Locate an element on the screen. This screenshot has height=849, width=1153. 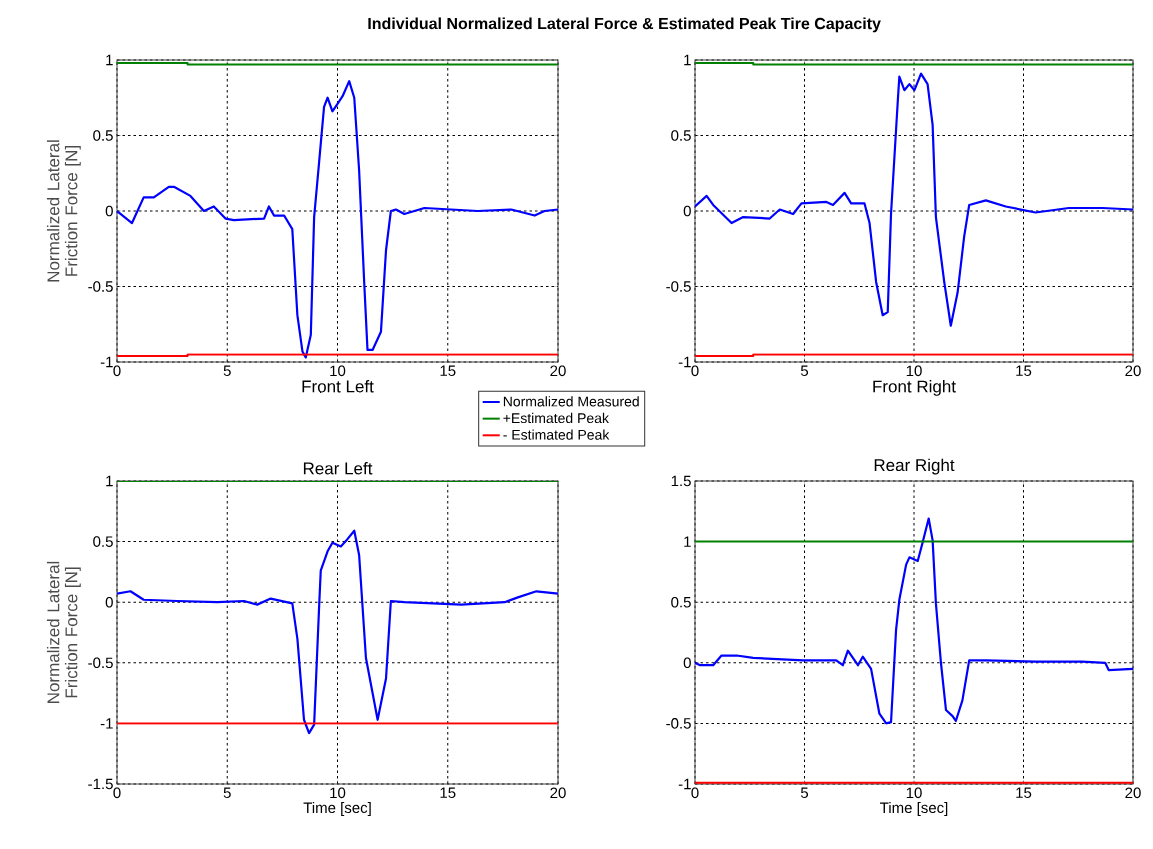
legend-label: Normalized Measured is located at coordinates (571, 401).